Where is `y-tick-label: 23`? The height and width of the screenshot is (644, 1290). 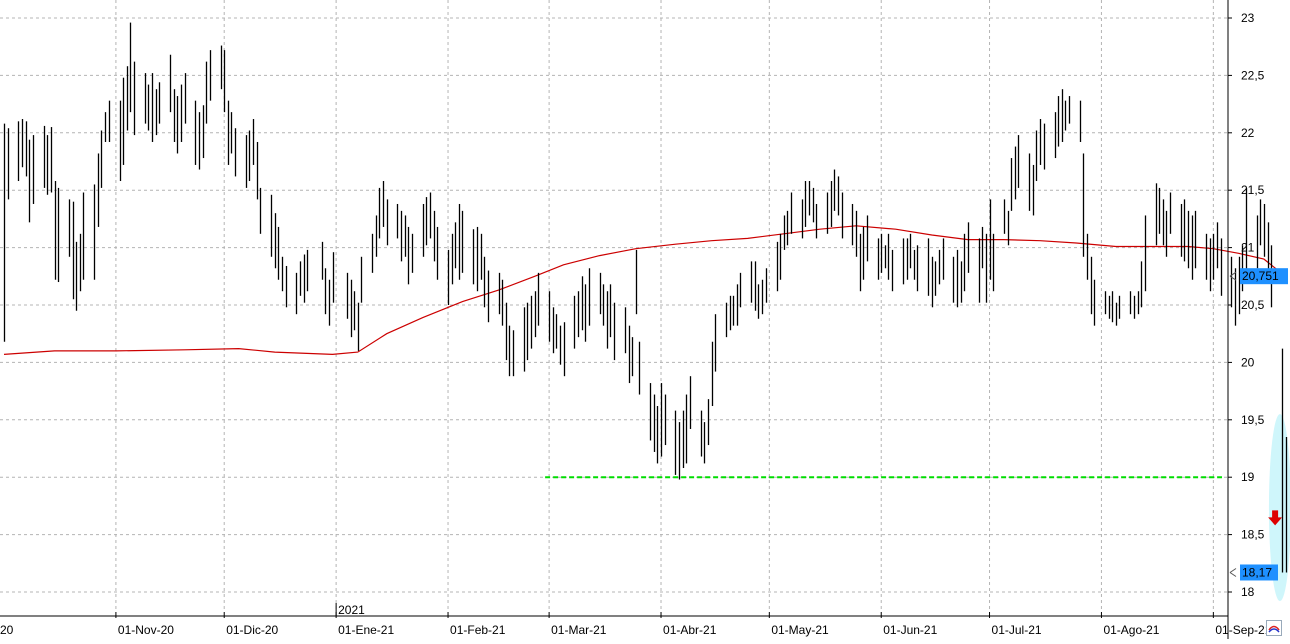
y-tick-label: 23 is located at coordinates (1248, 18).